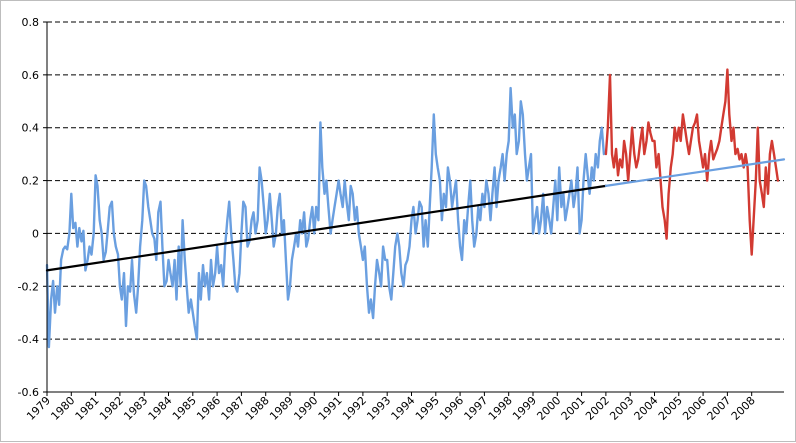  I want to click on x-tick-label: 2003, so click(621, 408).